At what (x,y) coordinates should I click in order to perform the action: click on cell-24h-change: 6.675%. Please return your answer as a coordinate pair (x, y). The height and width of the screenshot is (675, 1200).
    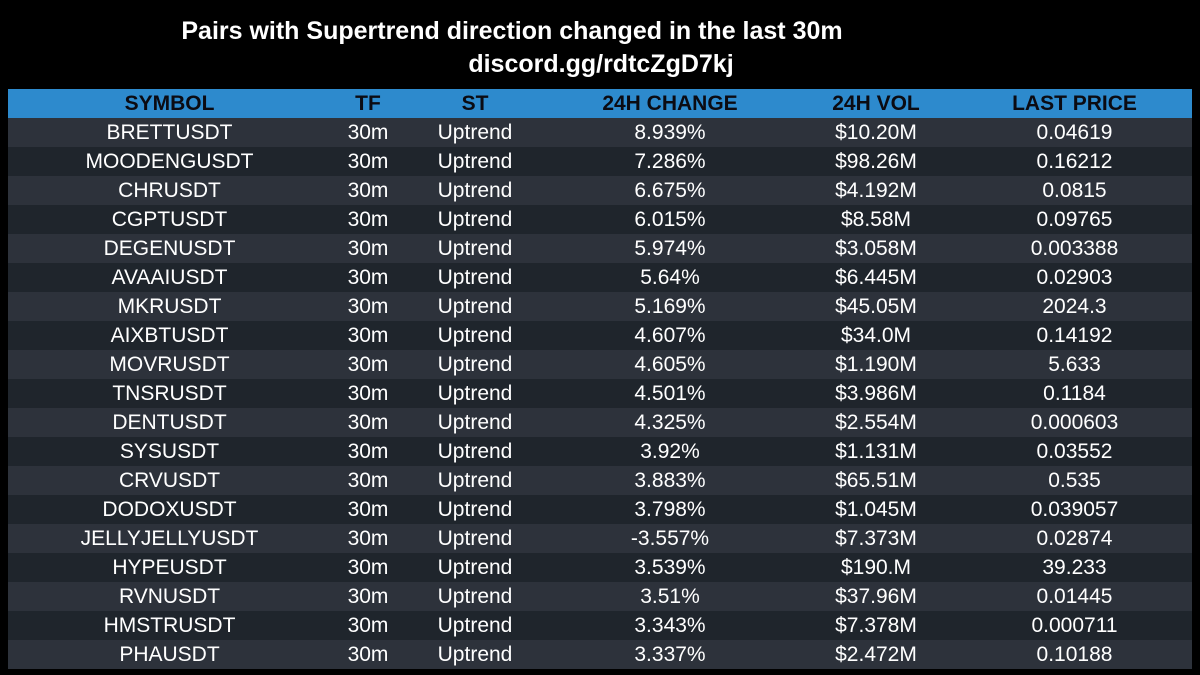
    Looking at the image, I should click on (670, 190).